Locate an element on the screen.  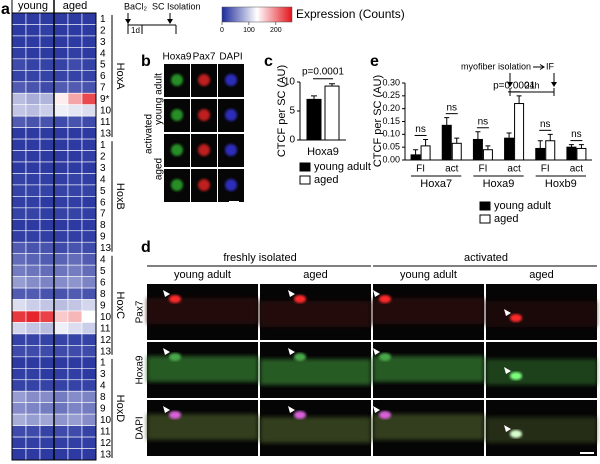
y-tick-label: 10 is located at coordinates (290, 82).